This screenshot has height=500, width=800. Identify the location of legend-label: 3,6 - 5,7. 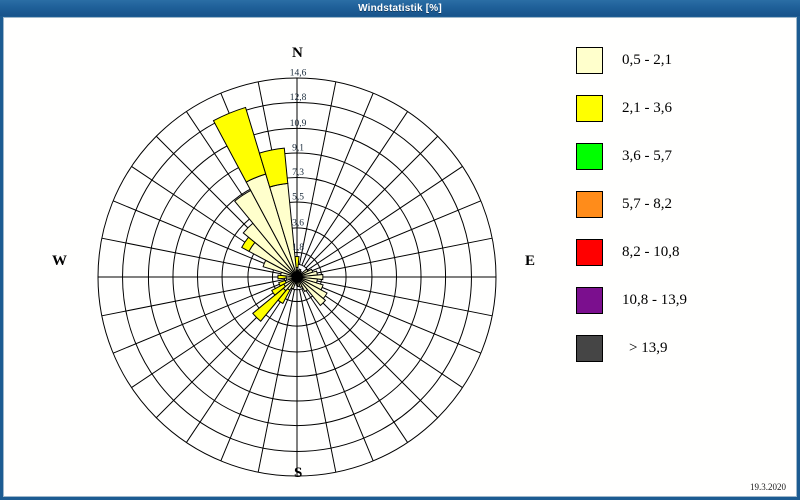
(647, 155).